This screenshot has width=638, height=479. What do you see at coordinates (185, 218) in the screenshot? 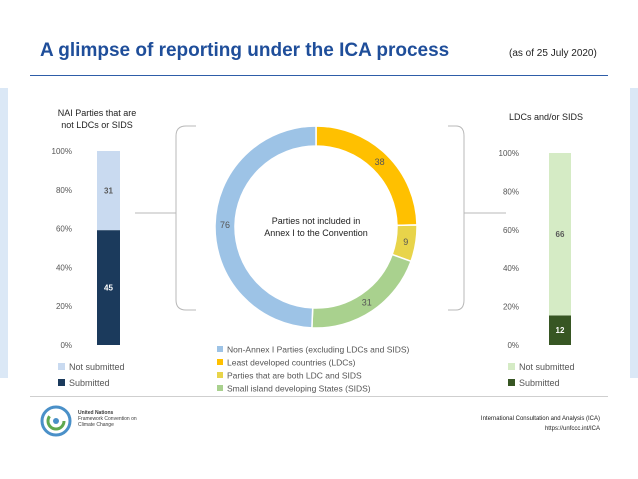
I see `left-bracket` at bounding box center [185, 218].